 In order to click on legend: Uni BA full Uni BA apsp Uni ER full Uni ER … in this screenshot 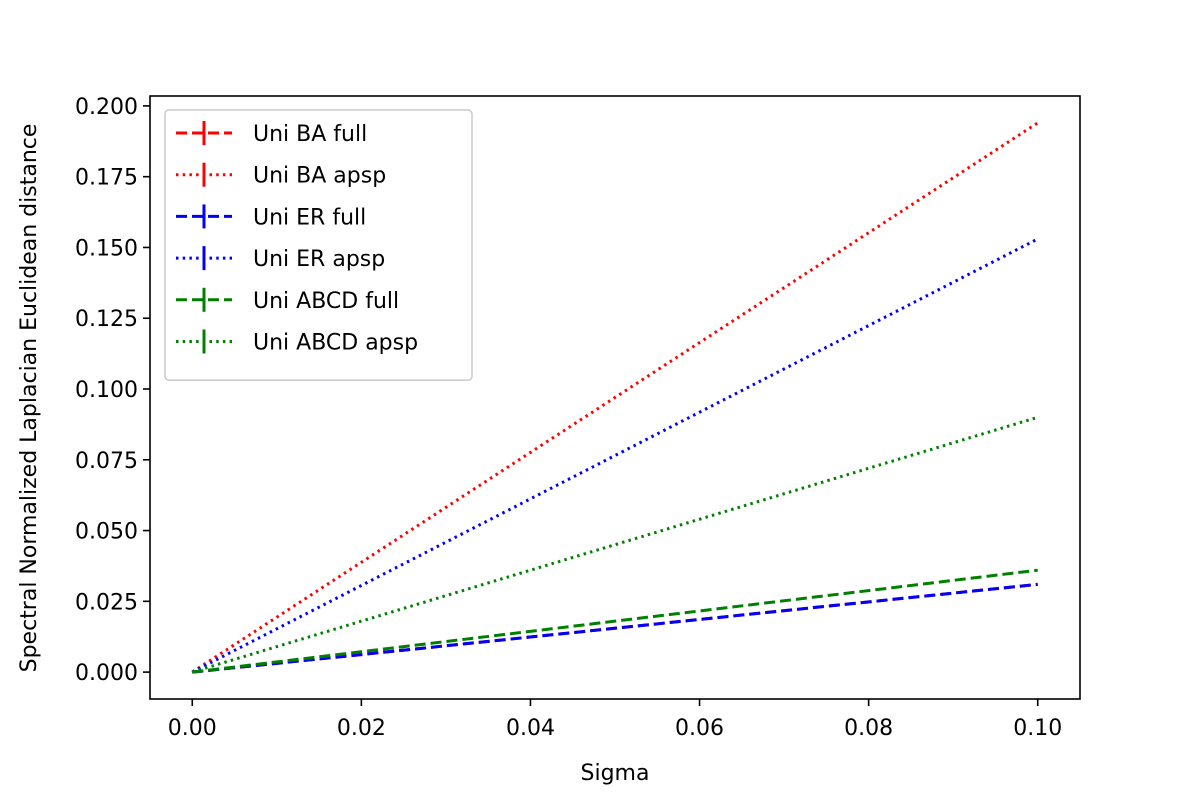, I will do `click(318, 245)`.